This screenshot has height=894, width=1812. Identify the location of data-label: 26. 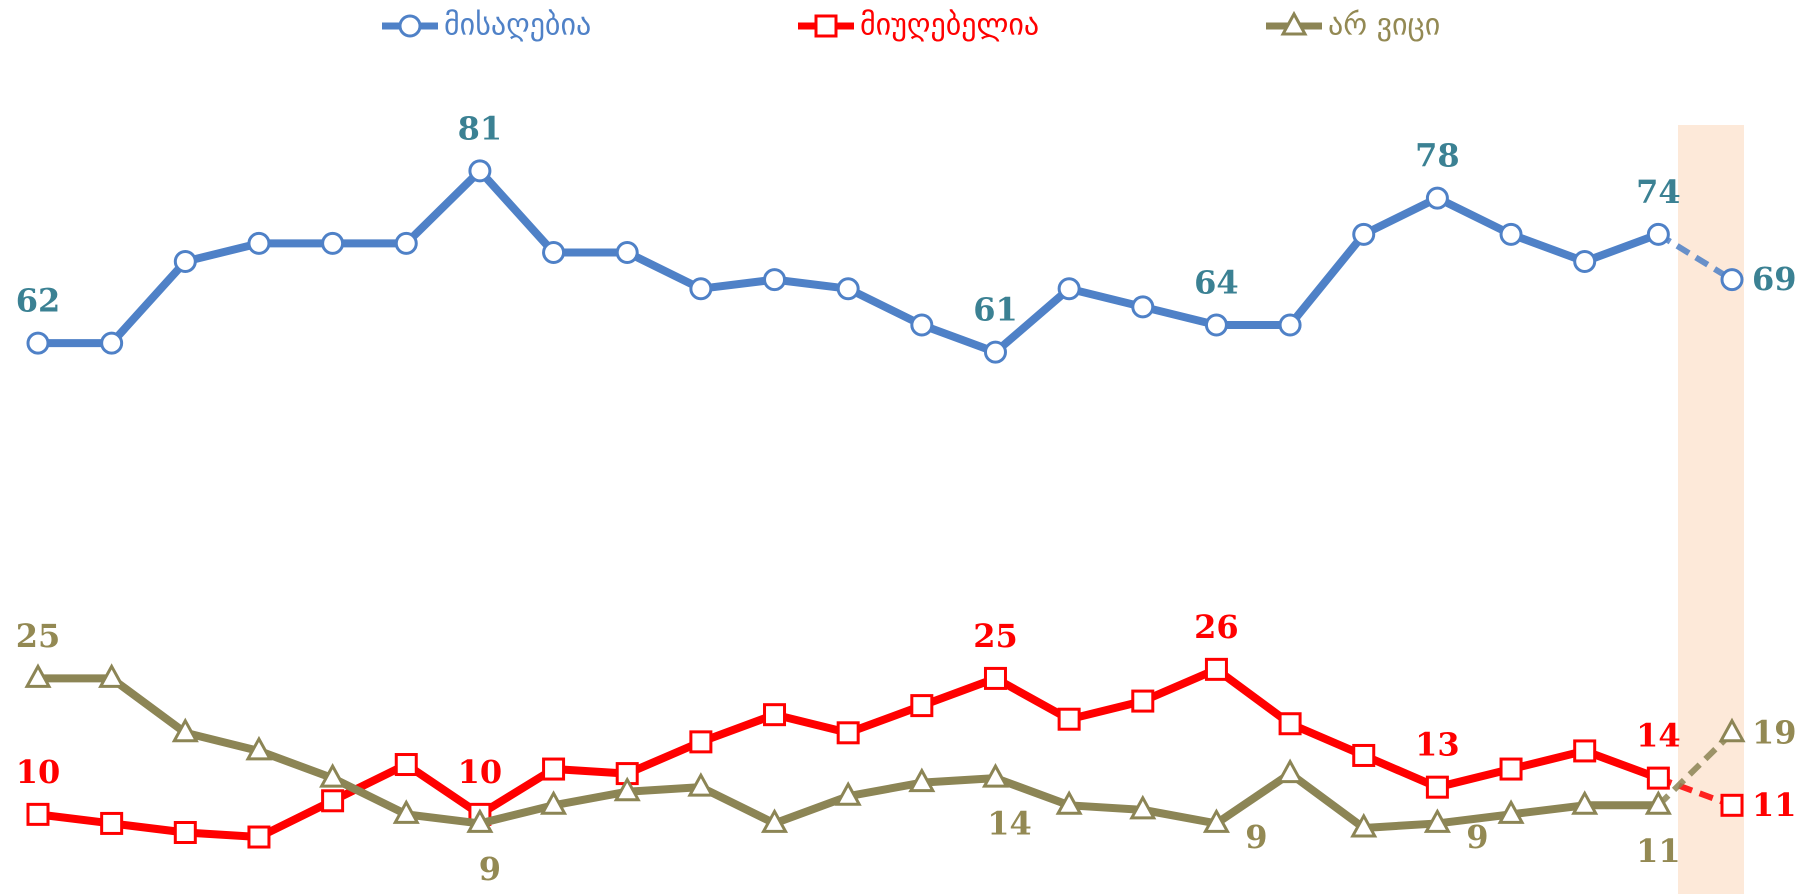
(1216, 627).